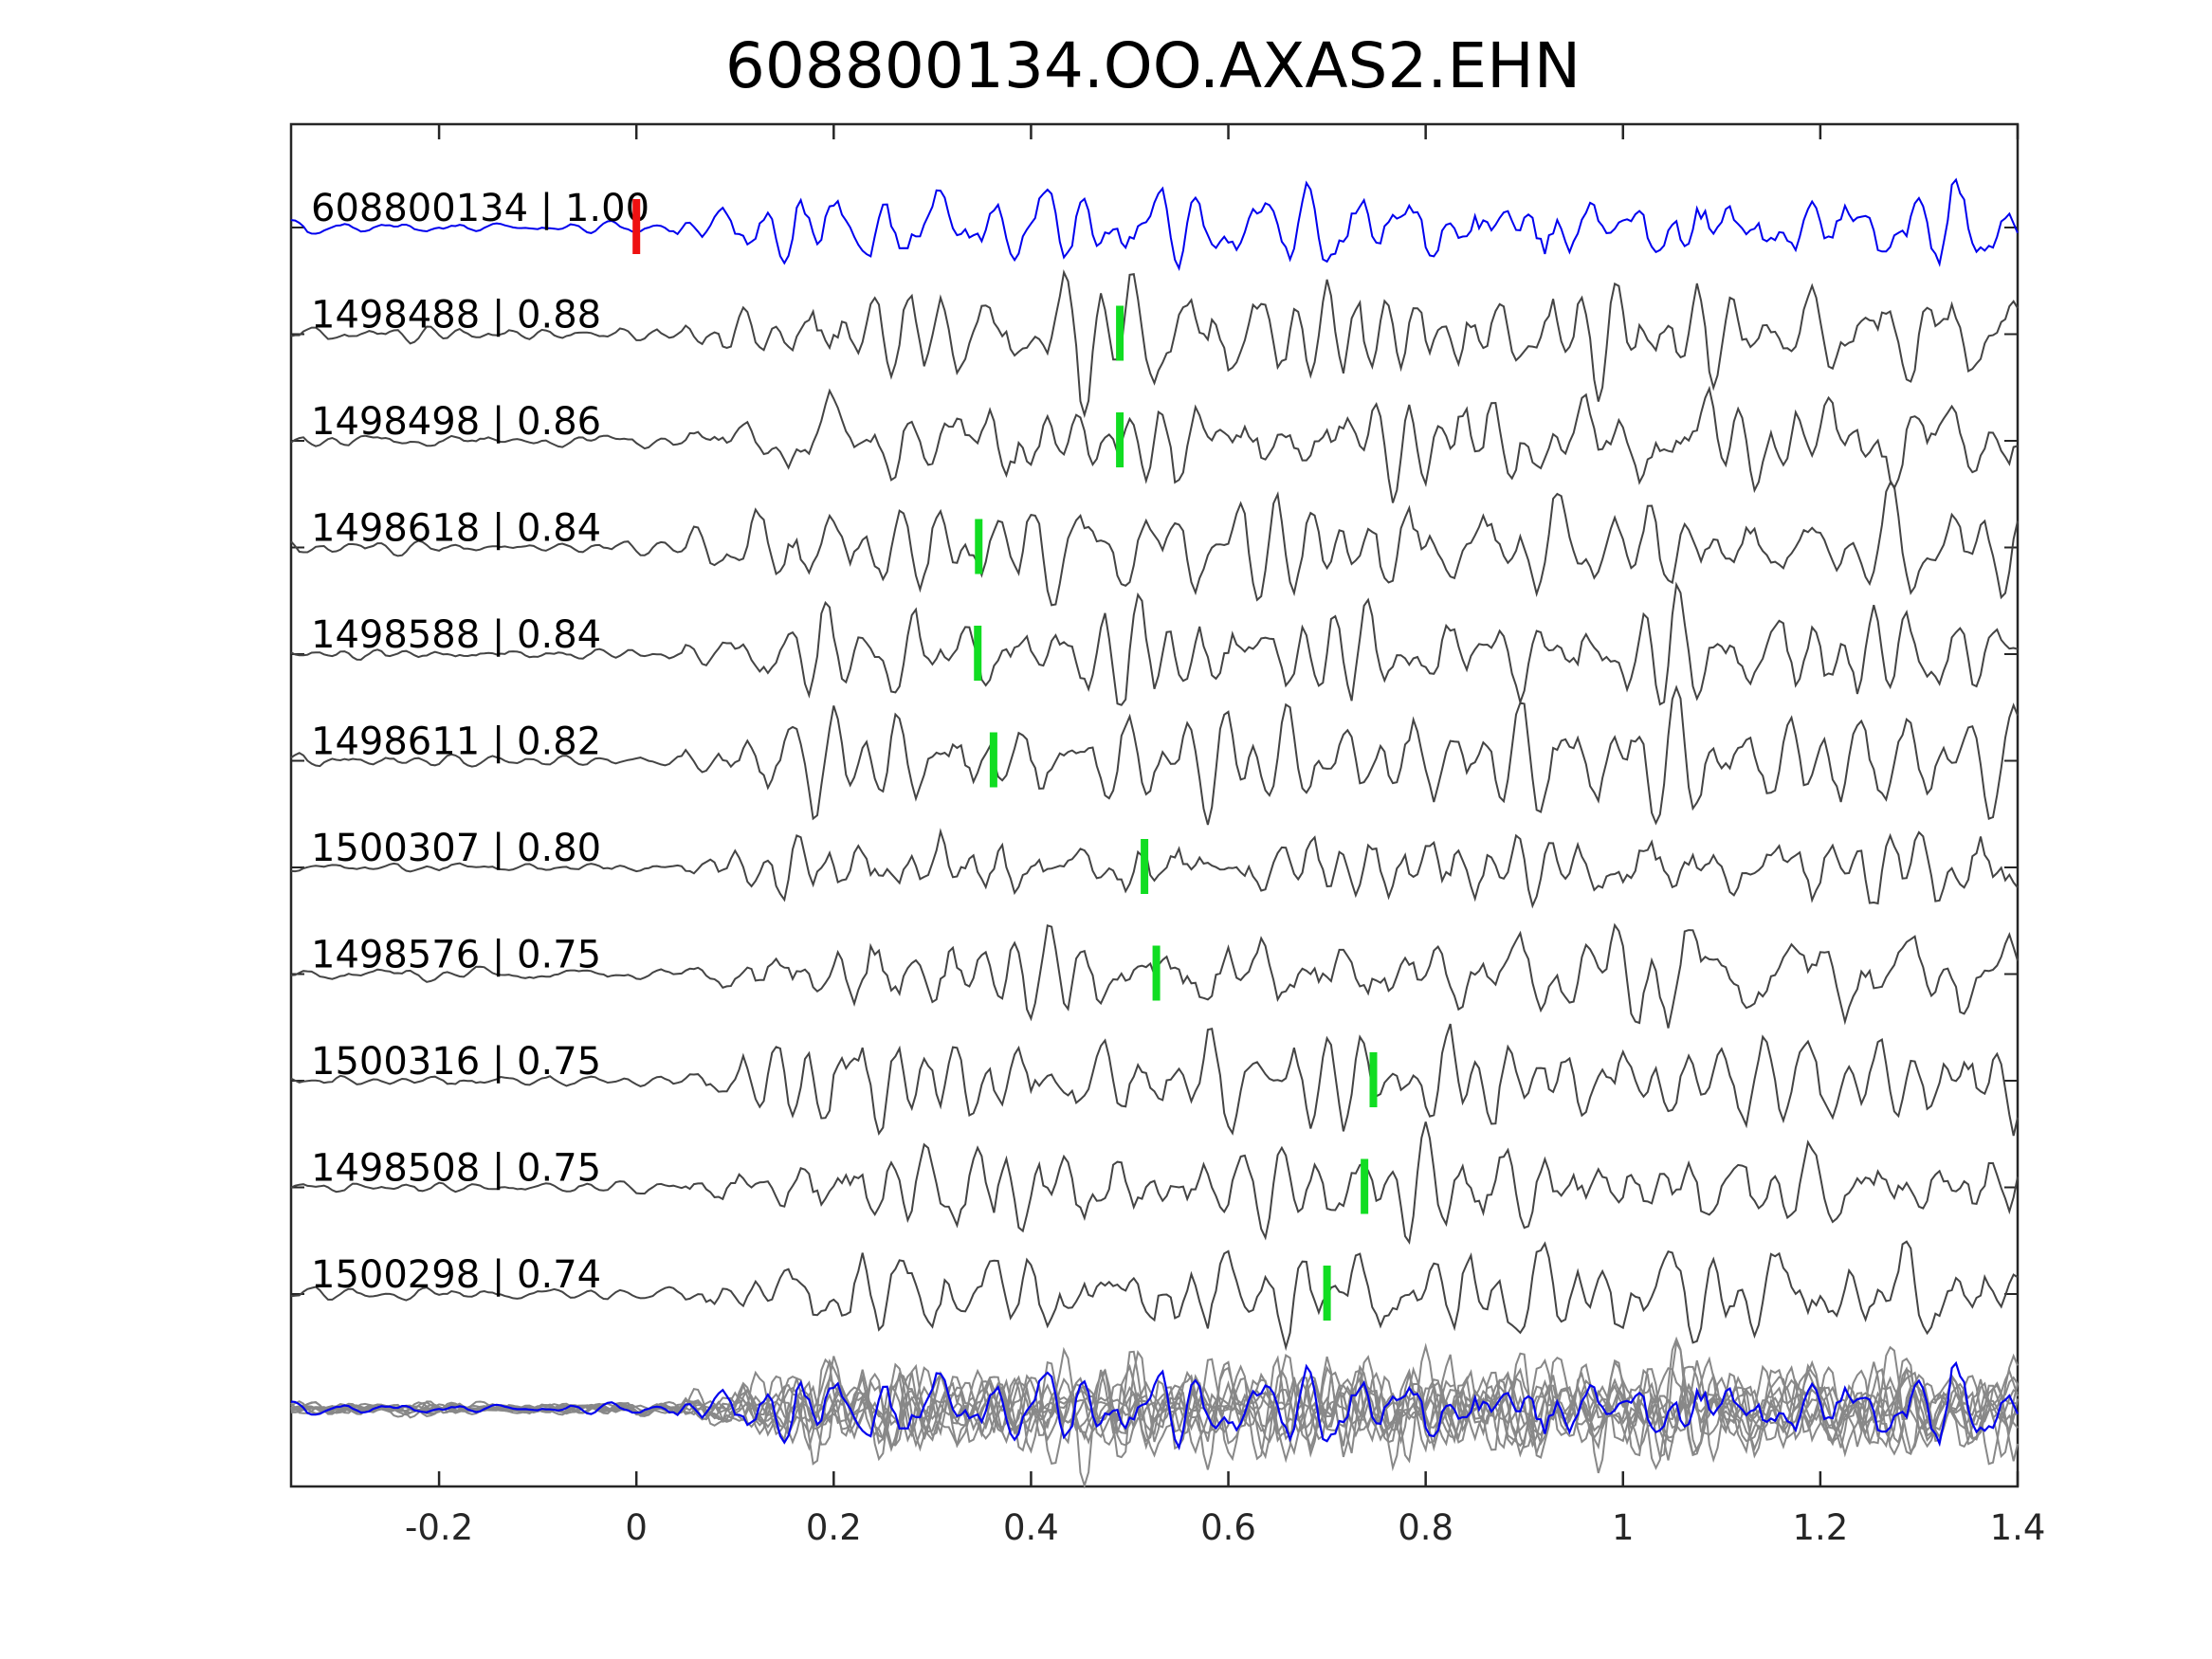  I want to click on x-tick-label: 0.6, so click(1228, 1527).